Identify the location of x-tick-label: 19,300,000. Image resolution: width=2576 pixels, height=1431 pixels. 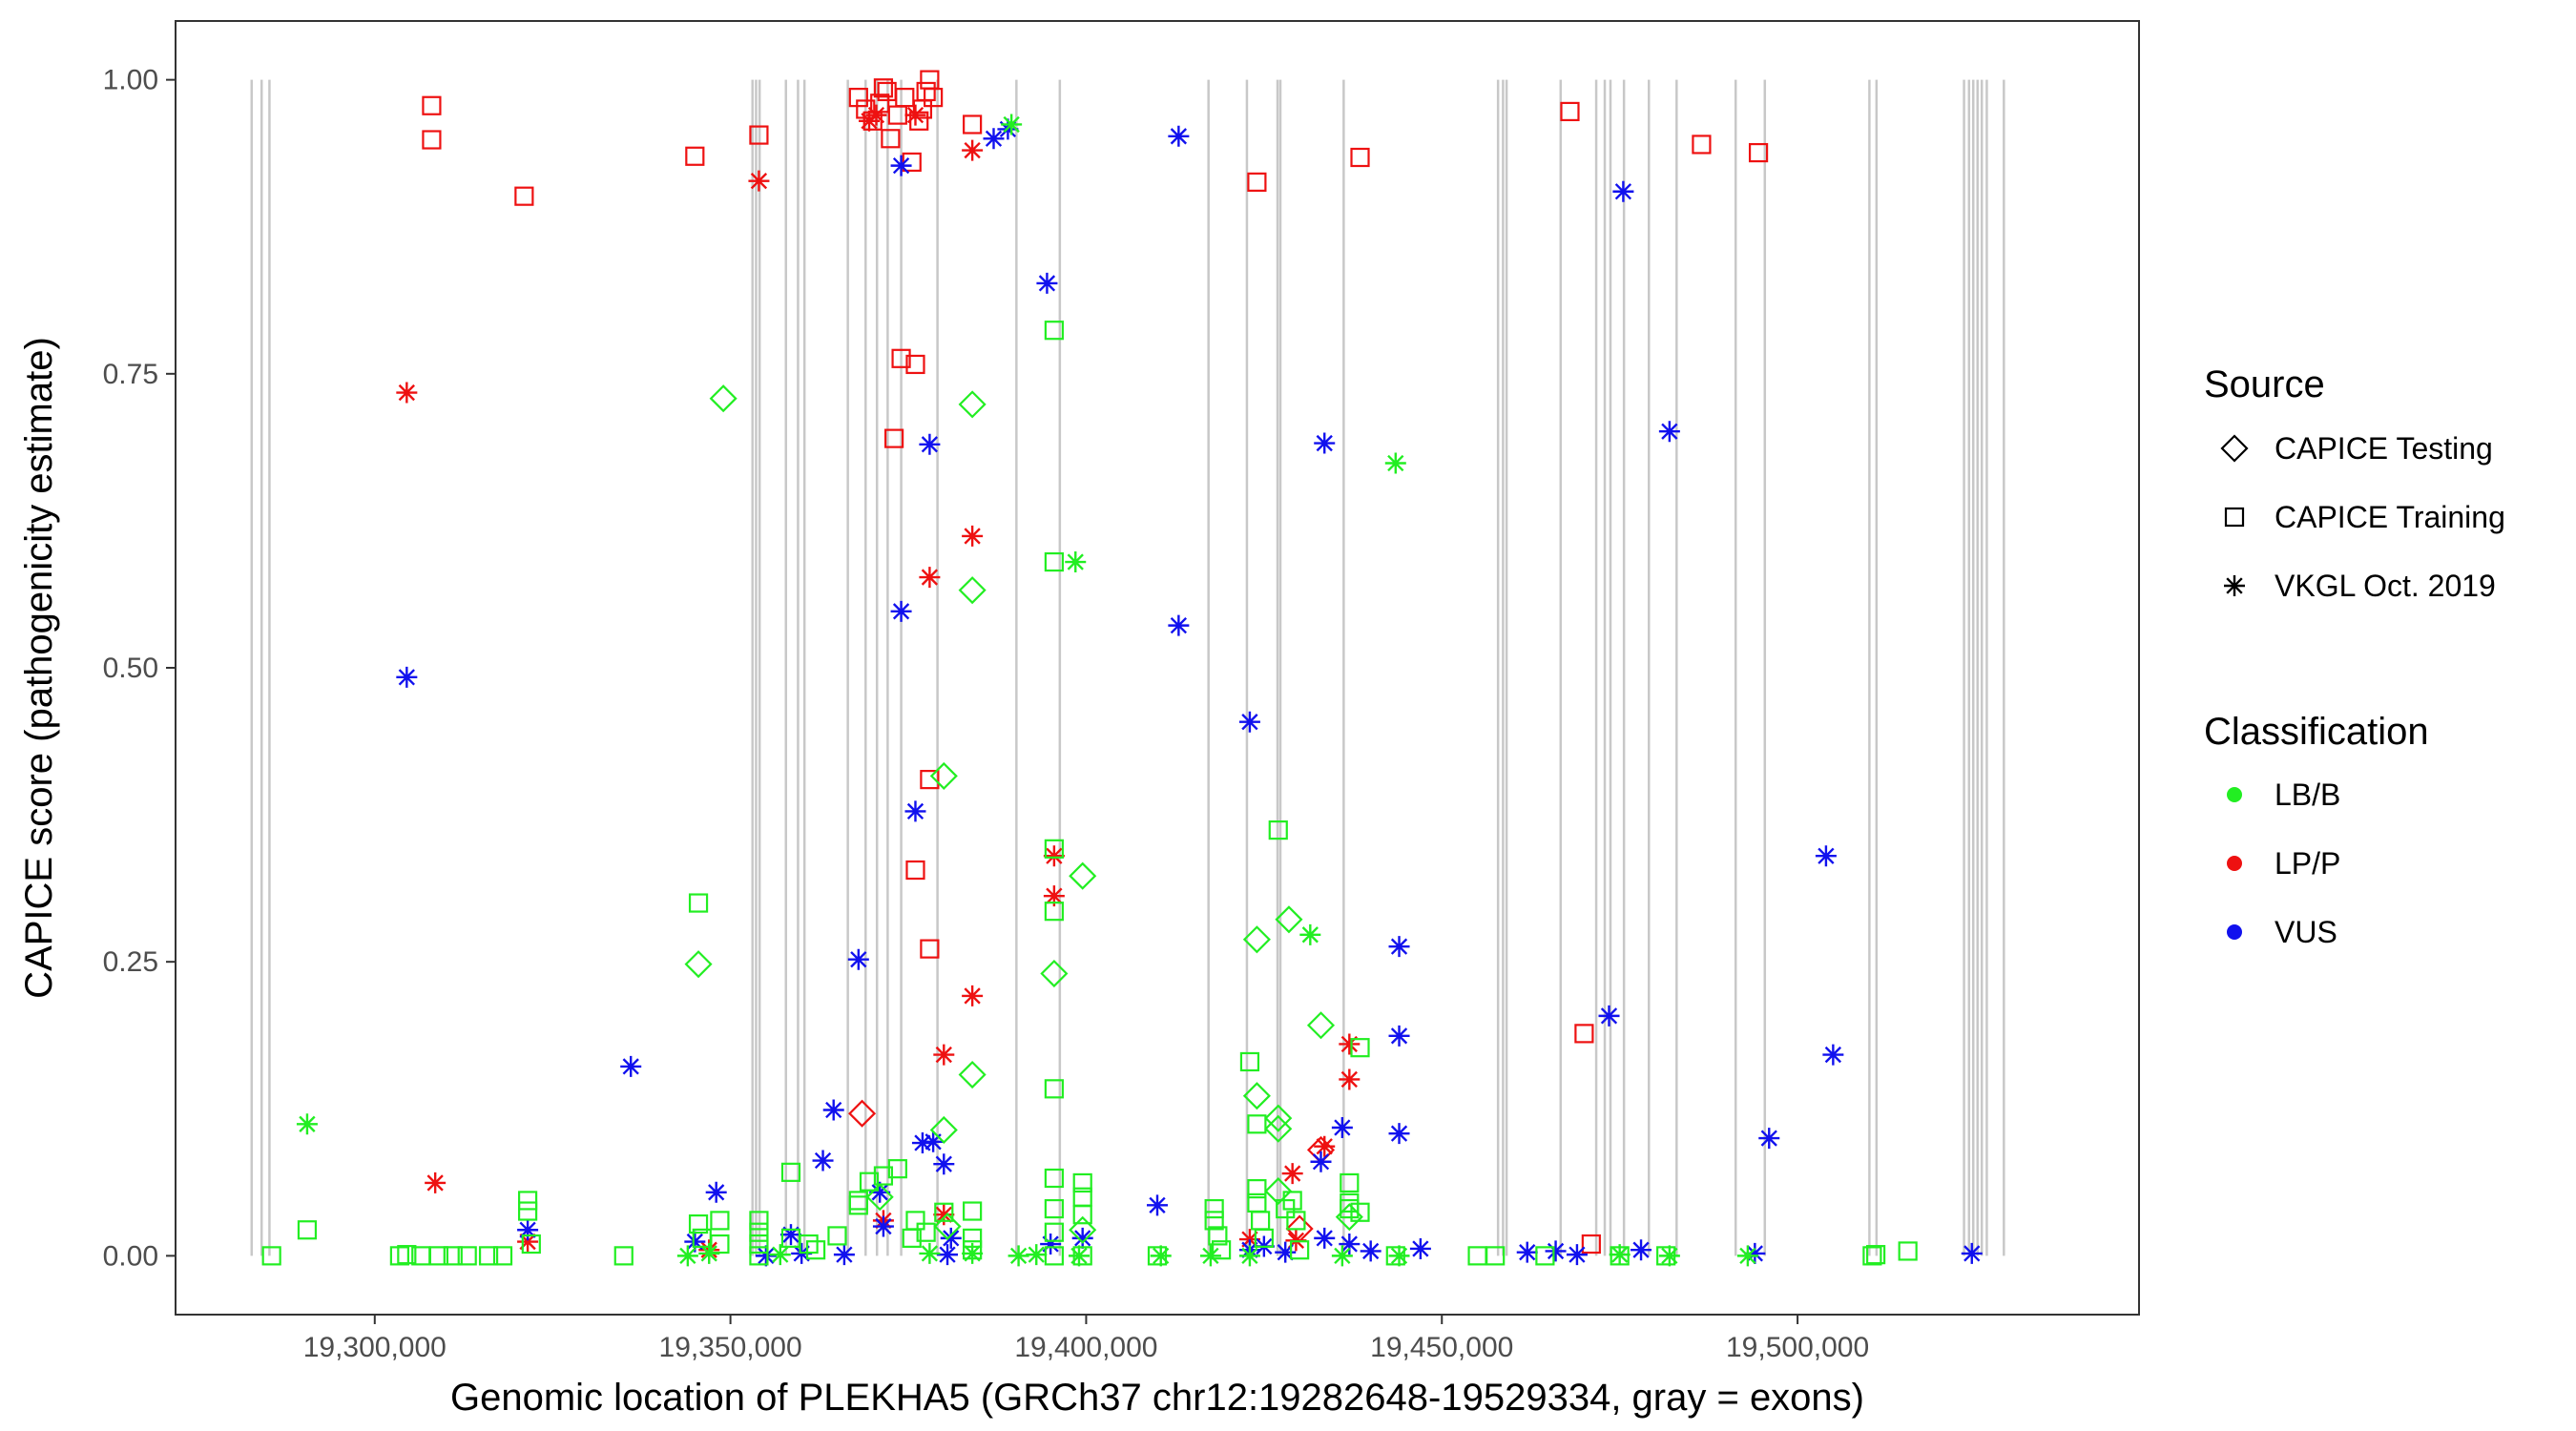
(375, 1347).